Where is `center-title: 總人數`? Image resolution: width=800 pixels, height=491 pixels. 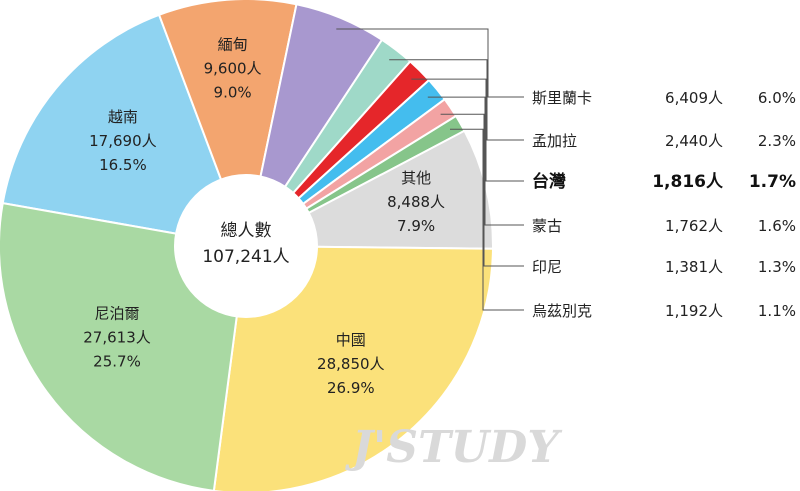
center-title: 總人數 is located at coordinates (246, 231).